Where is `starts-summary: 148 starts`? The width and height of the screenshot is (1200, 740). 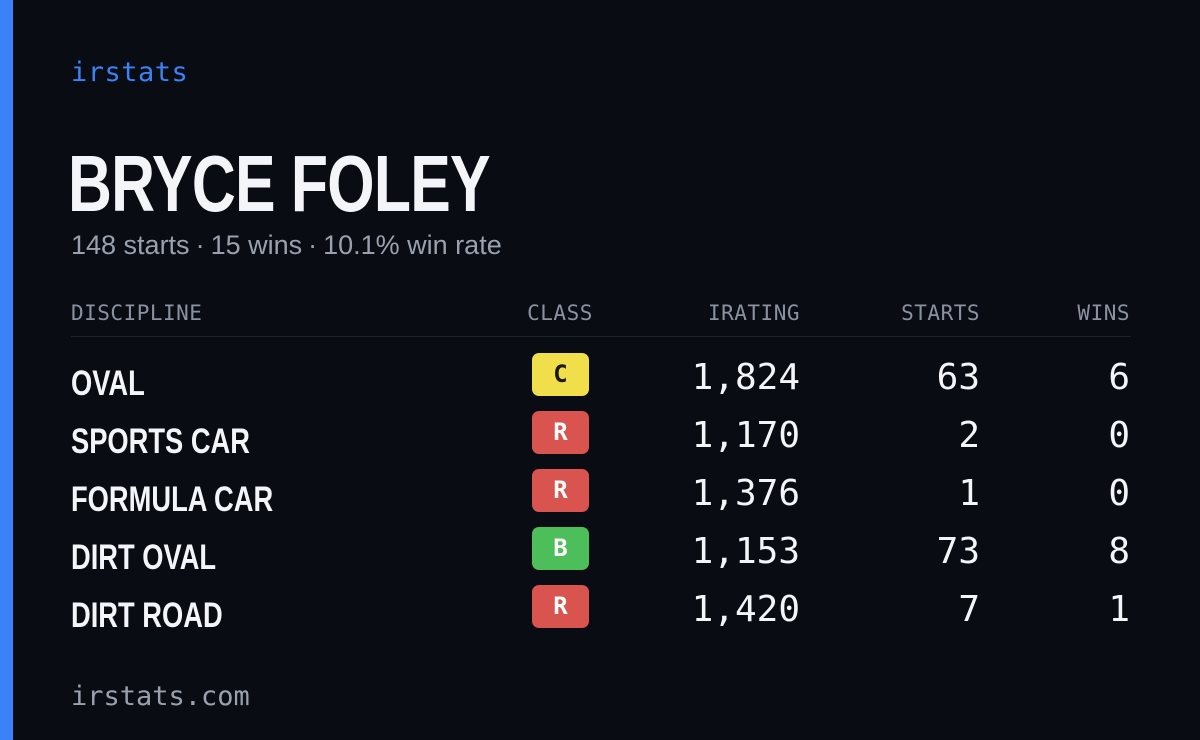 starts-summary: 148 starts is located at coordinates (130, 245).